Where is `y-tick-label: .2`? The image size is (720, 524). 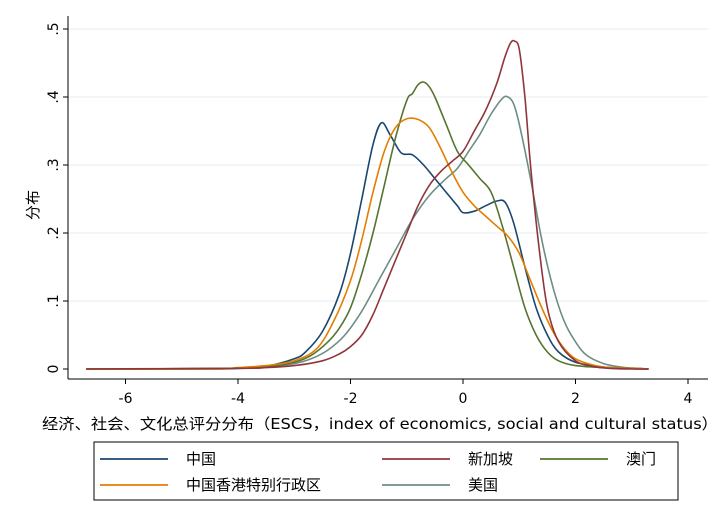
y-tick-label: .2 is located at coordinates (54, 232).